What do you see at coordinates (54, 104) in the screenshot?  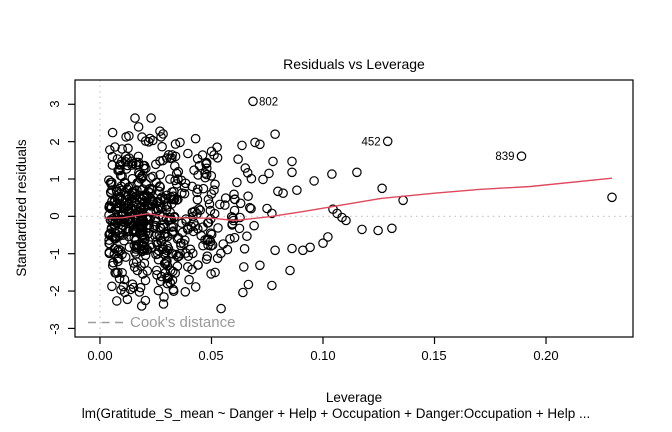 I see `y-tick-label-3: 3` at bounding box center [54, 104].